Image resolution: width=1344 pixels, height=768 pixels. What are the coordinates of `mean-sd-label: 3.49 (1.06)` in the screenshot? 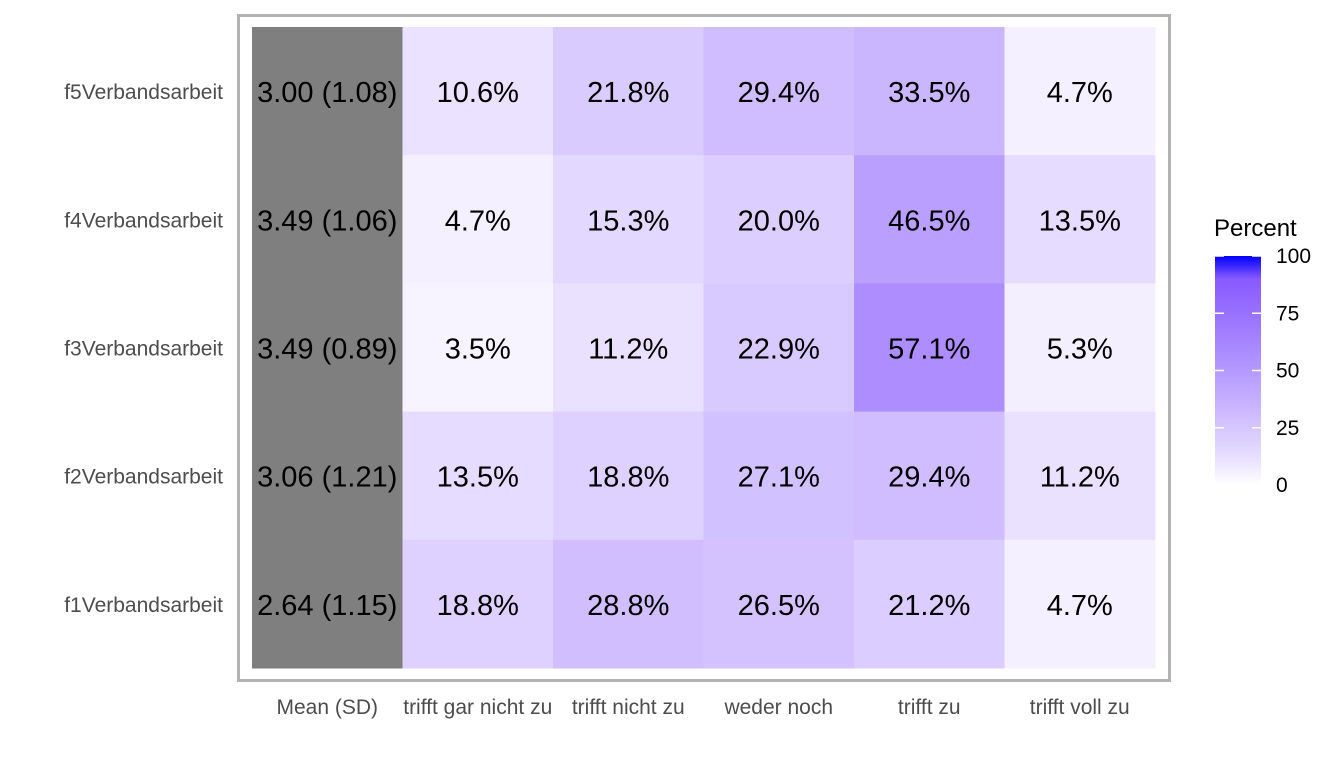 It's located at (327, 221).